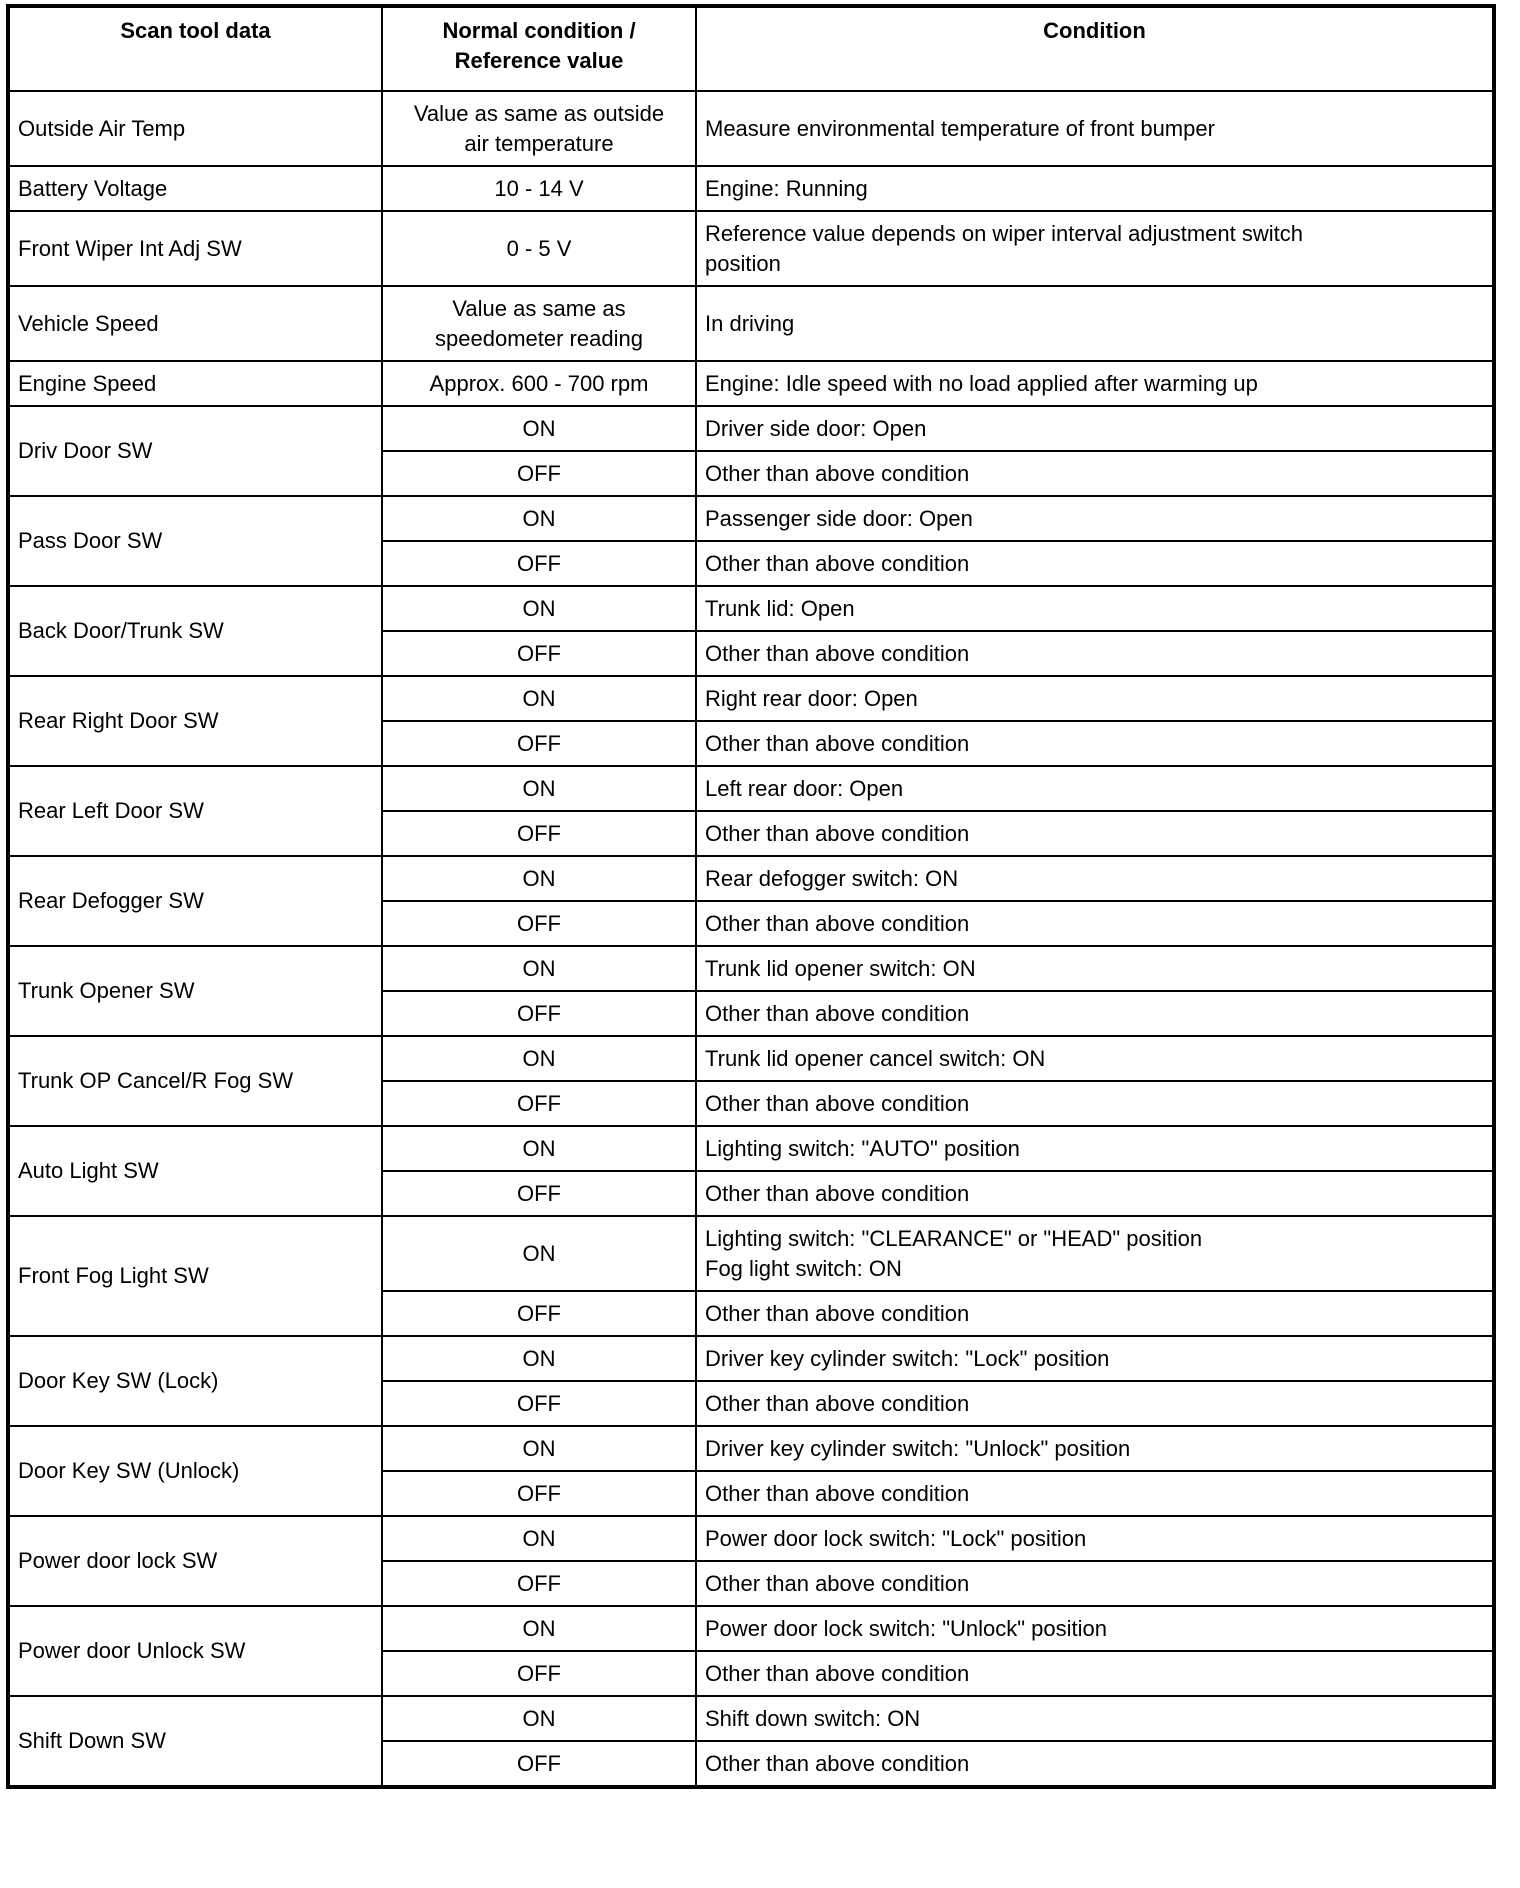 This screenshot has height=1888, width=1520. I want to click on table-row-on: Rear Left Door SW ON Left rear door: Open, so click(751, 811).